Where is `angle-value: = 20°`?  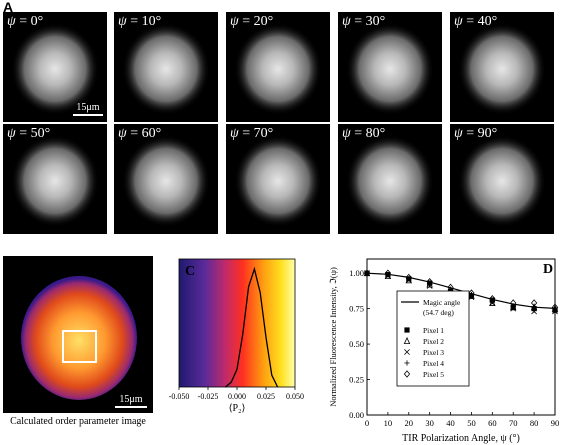
angle-value: = 20° is located at coordinates (256, 21).